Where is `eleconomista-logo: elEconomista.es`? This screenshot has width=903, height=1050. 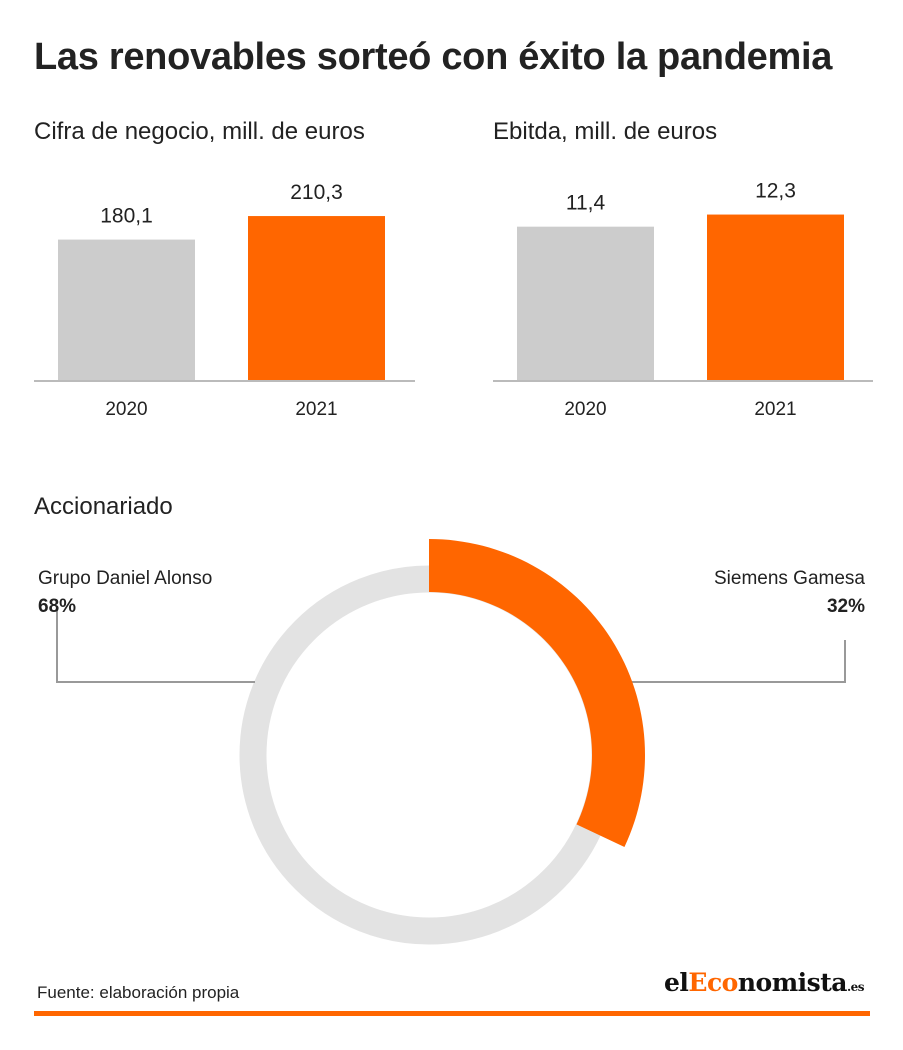
eleconomista-logo: elEconomista.es is located at coordinates (764, 982).